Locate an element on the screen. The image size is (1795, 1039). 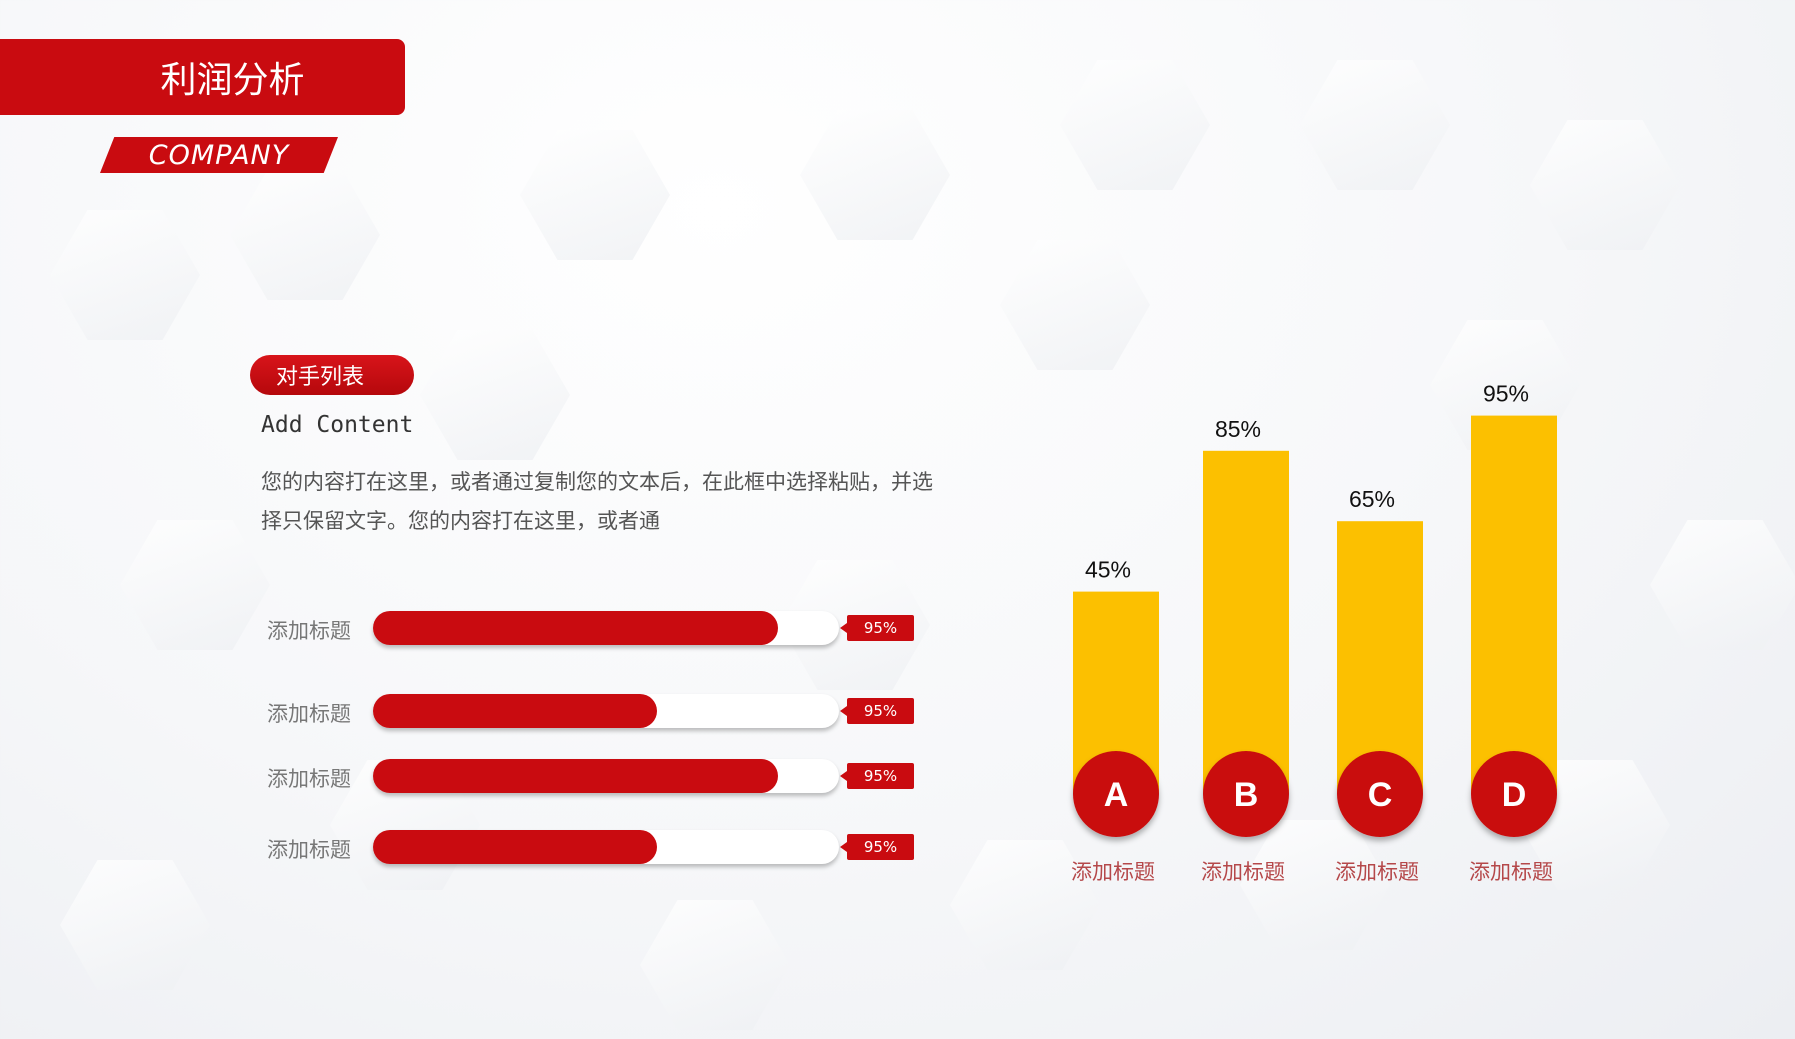
company-tag: COMPANY is located at coordinates (219, 155).